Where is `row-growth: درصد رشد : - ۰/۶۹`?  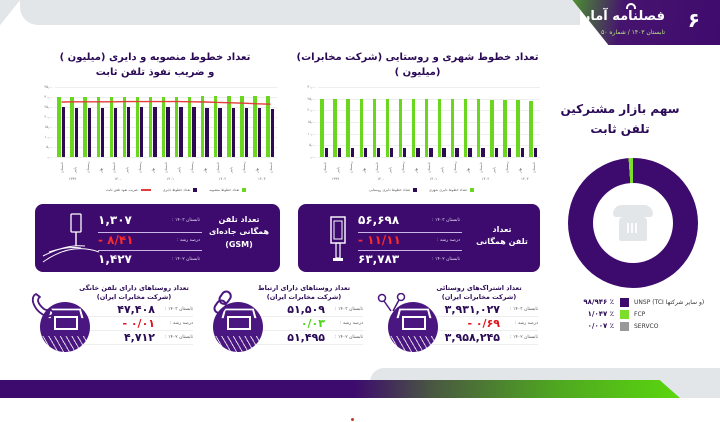
row-growth: درصد رشد : - ۰/۶۹ is located at coordinates (479, 324).